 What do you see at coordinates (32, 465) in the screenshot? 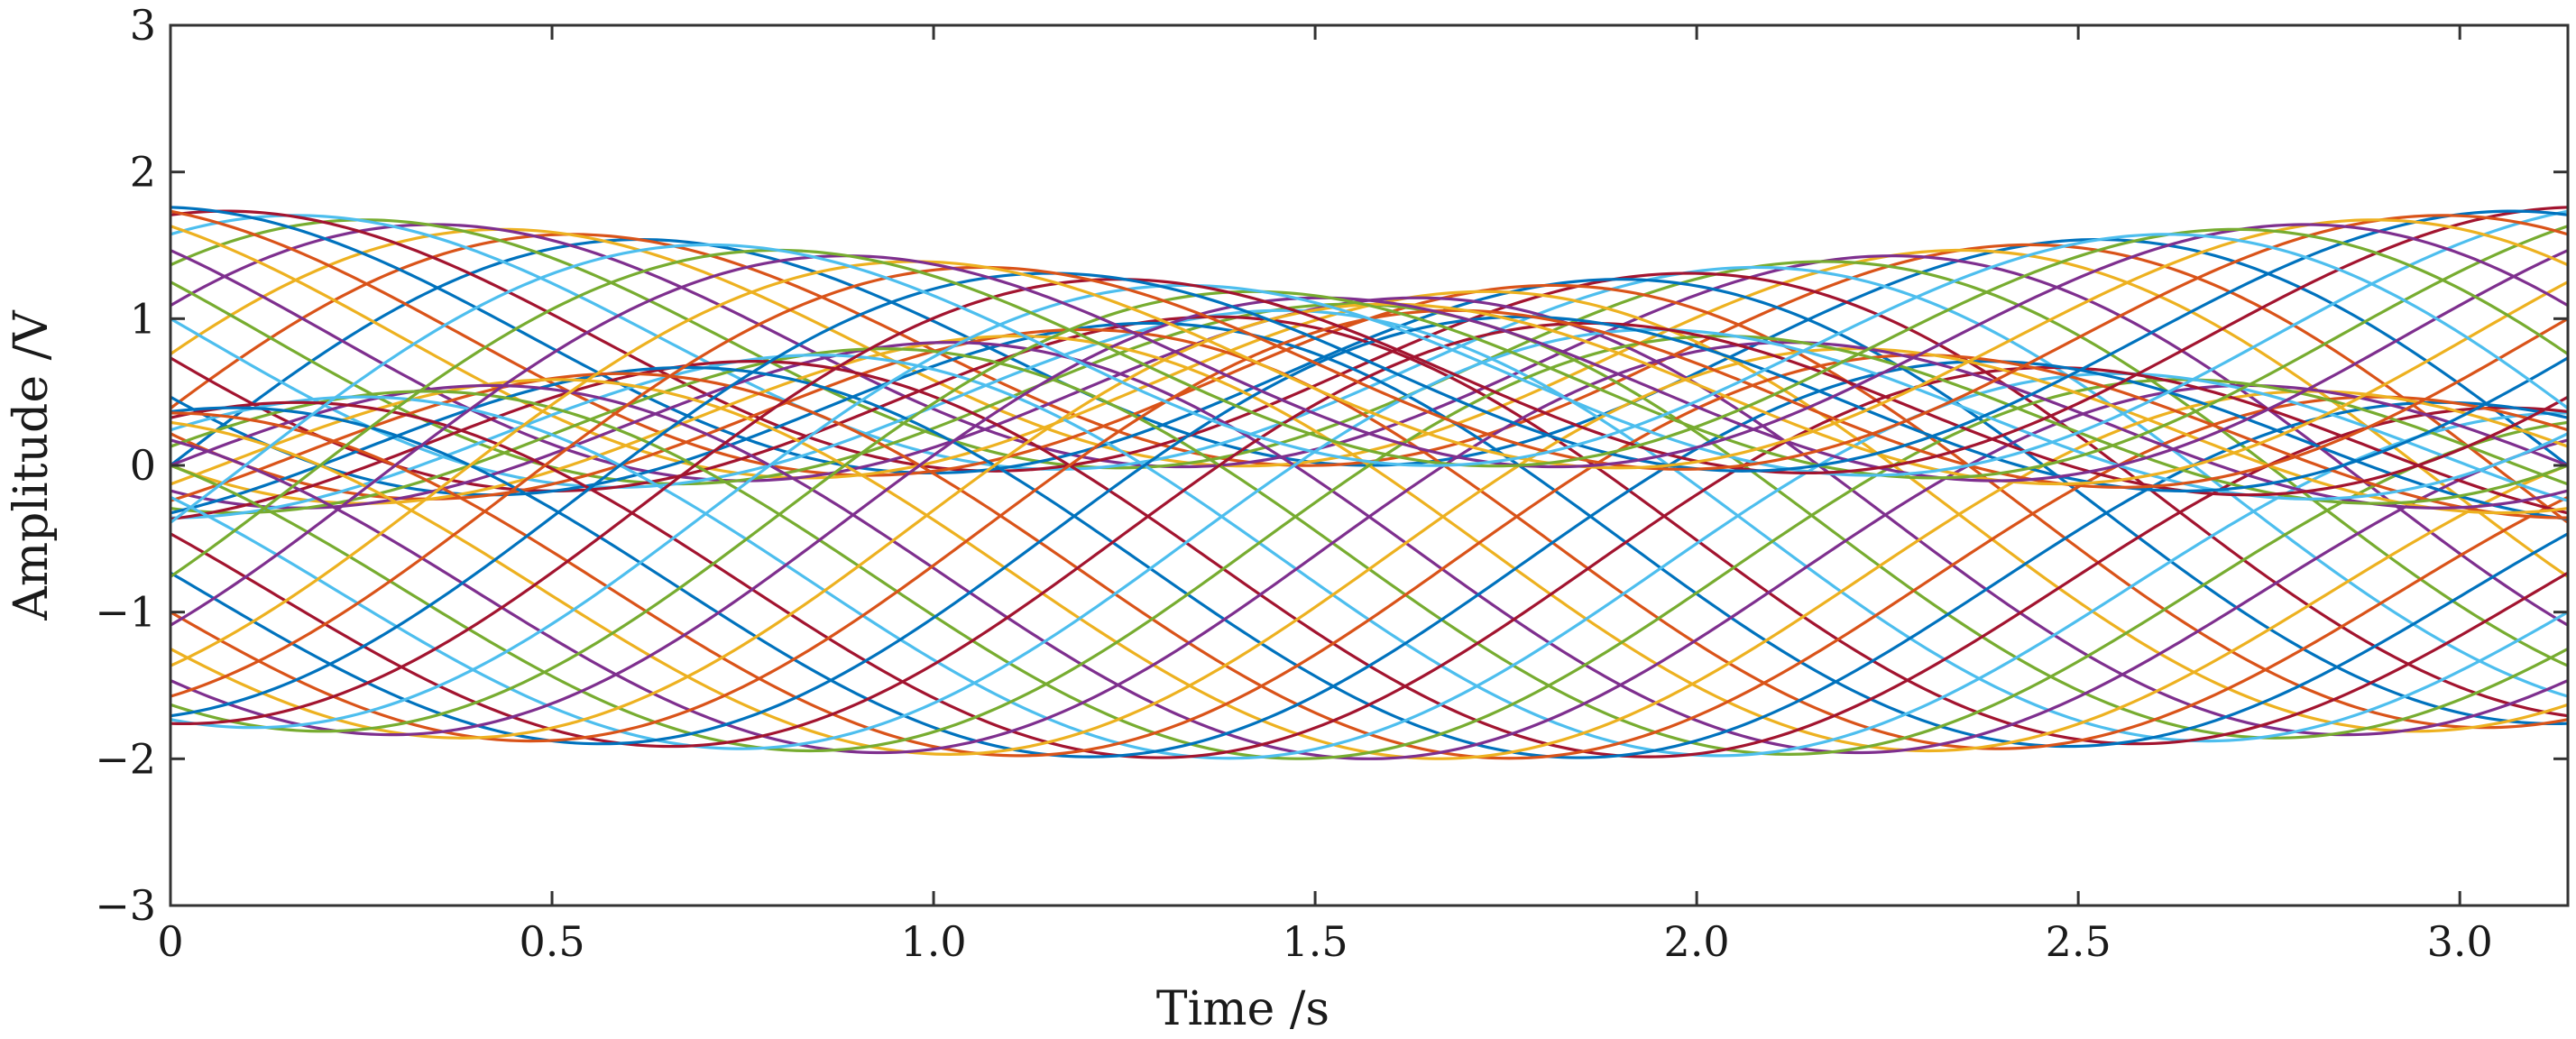
I see `y-axis-label: Amplitude /V` at bounding box center [32, 465].